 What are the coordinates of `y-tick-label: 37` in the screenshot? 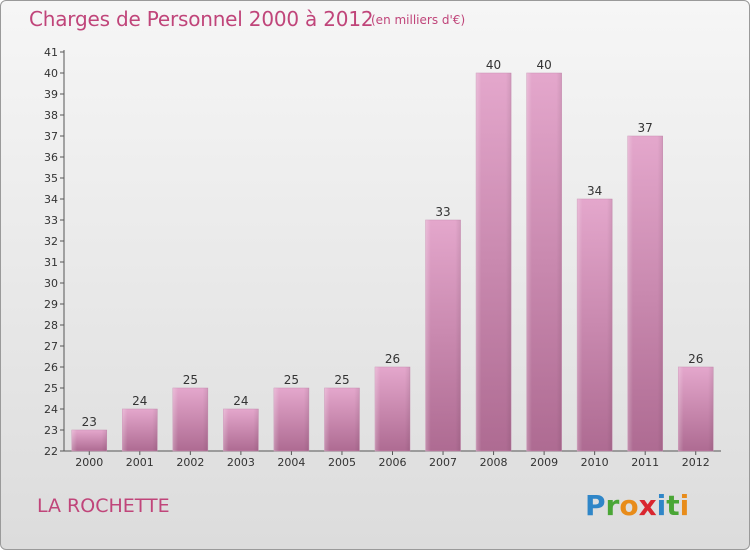 It's located at (51, 136).